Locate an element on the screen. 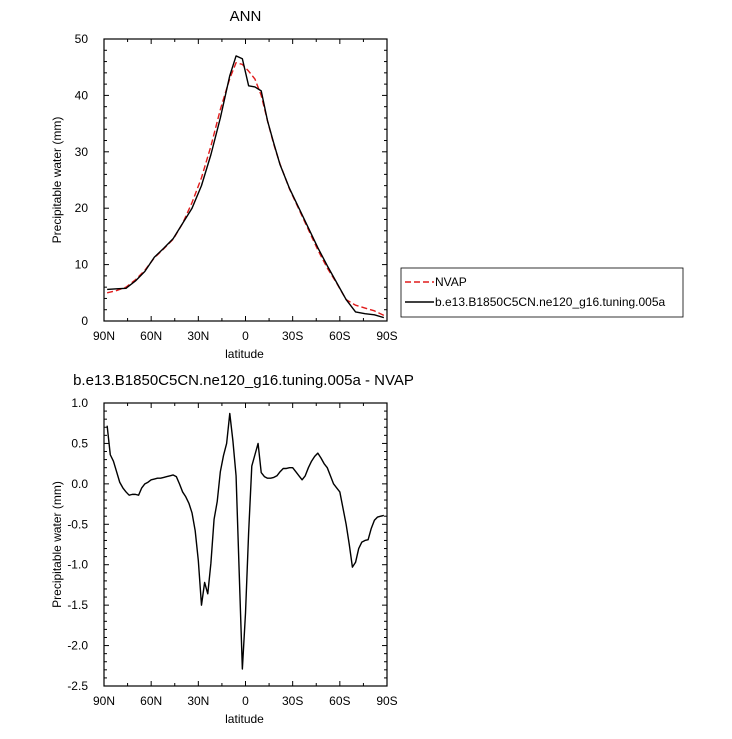  y-tick-label: 10 is located at coordinates (82, 265).